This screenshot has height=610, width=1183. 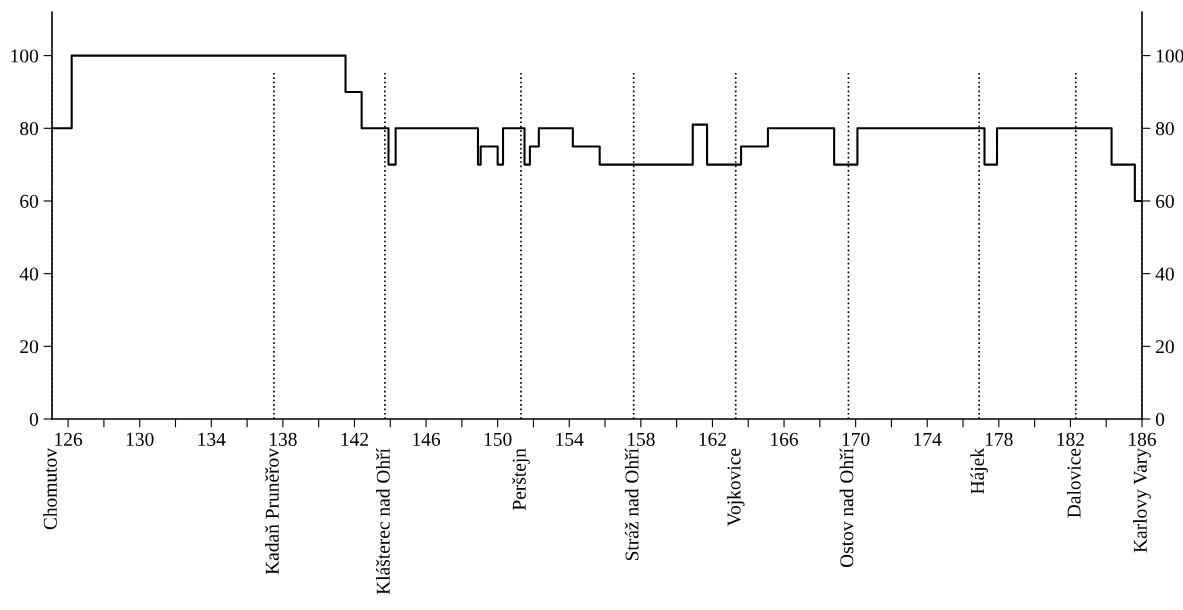 What do you see at coordinates (521, 479) in the screenshot?
I see `ref-line-label: Perštejn` at bounding box center [521, 479].